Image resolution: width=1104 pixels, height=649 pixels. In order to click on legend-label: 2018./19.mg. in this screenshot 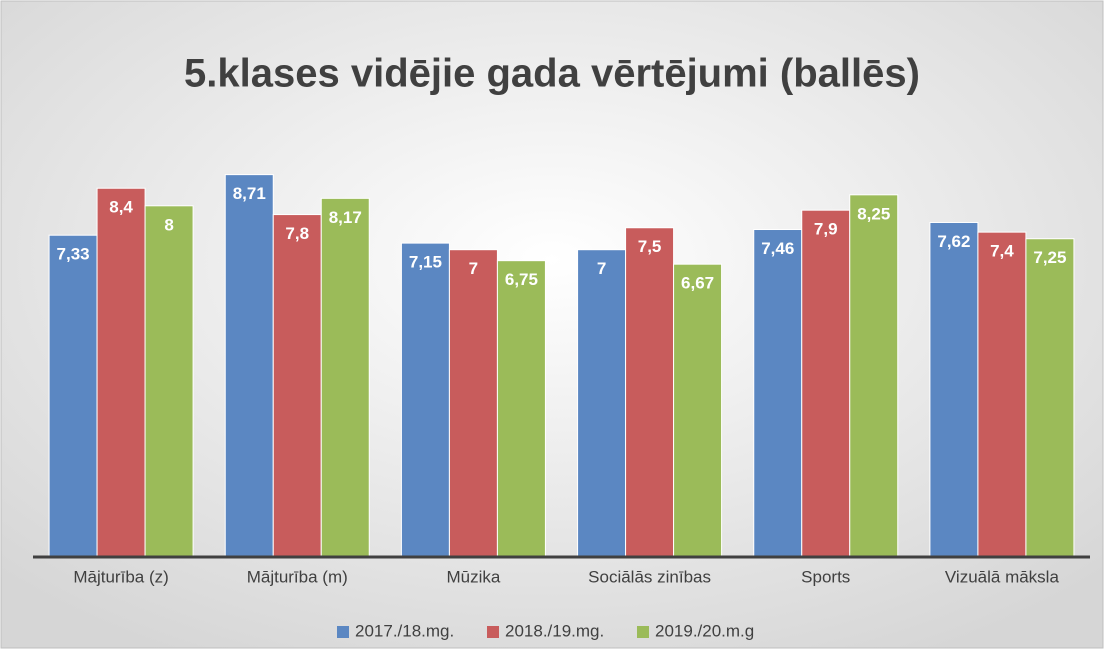, I will do `click(554, 630)`.